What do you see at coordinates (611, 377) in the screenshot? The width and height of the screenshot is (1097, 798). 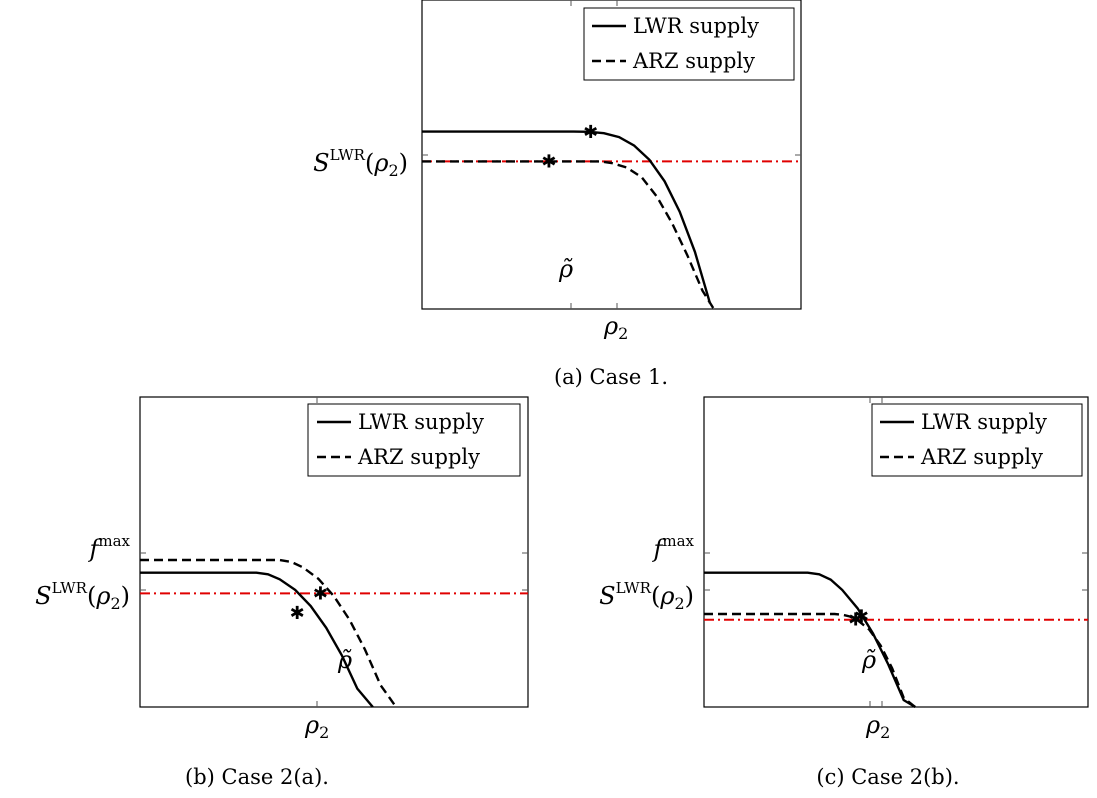 I see `caption: (a) Case 1.` at bounding box center [611, 377].